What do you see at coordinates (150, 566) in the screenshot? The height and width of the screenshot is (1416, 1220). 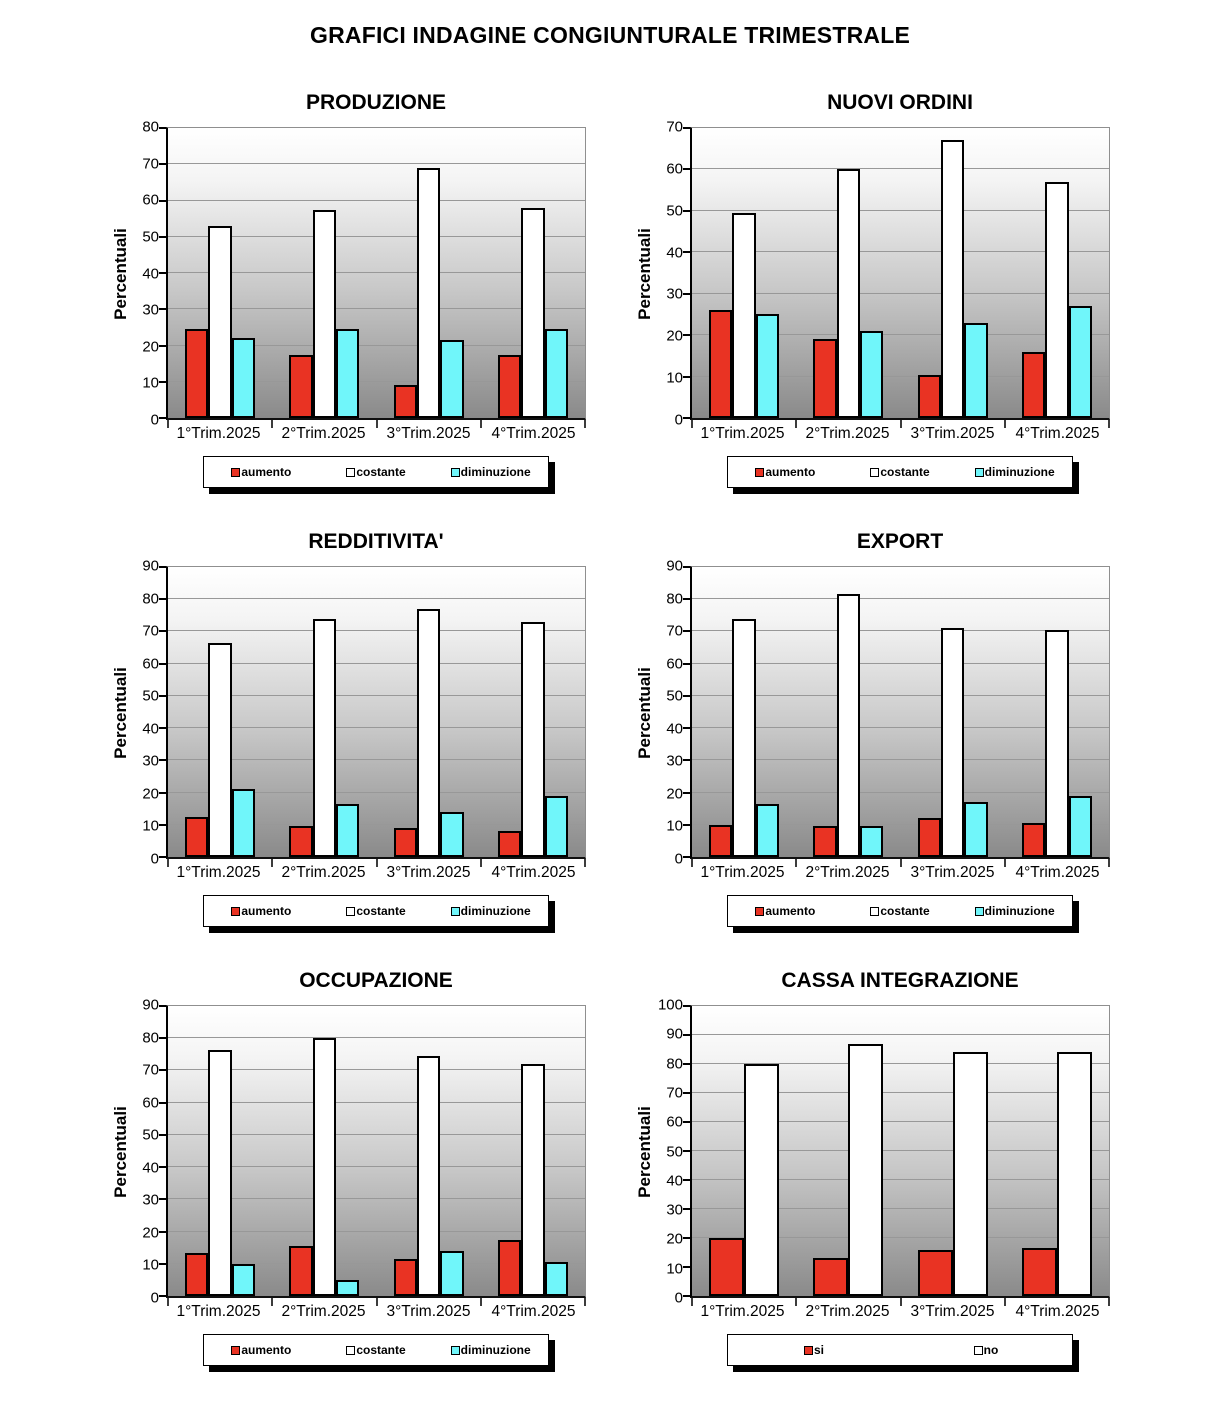 I see `y-tick-label: 90` at bounding box center [150, 566].